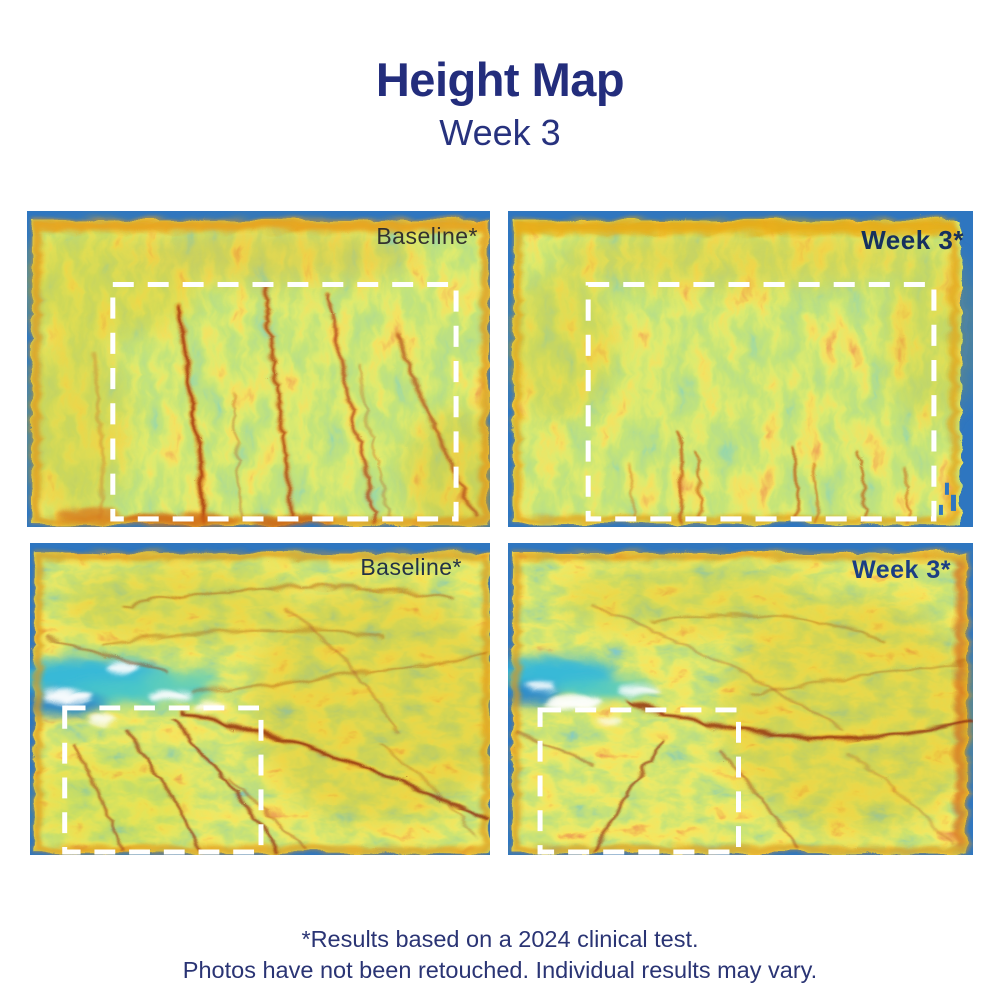 This screenshot has height=1000, width=1000. Describe the element at coordinates (580, 677) in the screenshot. I see `deep-wrinkle-valley` at that location.